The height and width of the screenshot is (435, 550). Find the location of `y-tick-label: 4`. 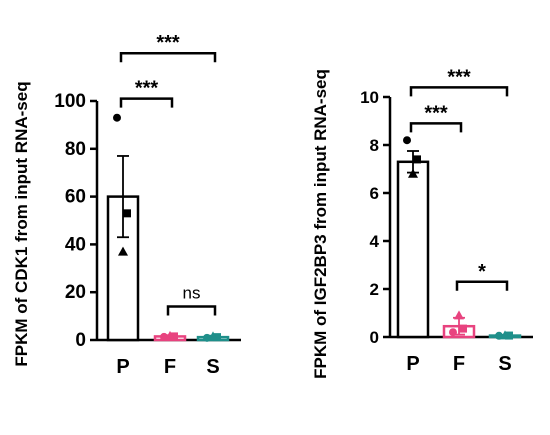

y-tick-label: 4 is located at coordinates (375, 241).